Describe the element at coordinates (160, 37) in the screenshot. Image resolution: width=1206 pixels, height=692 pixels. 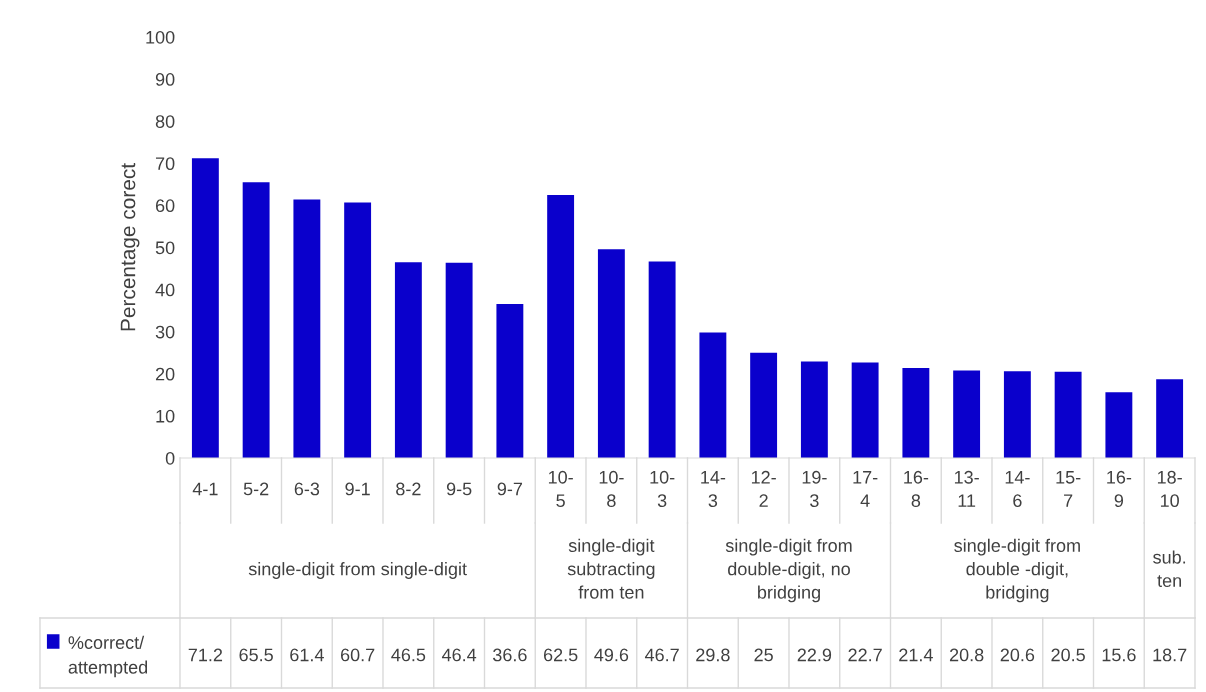
I see `y-tick-label: 100` at that location.